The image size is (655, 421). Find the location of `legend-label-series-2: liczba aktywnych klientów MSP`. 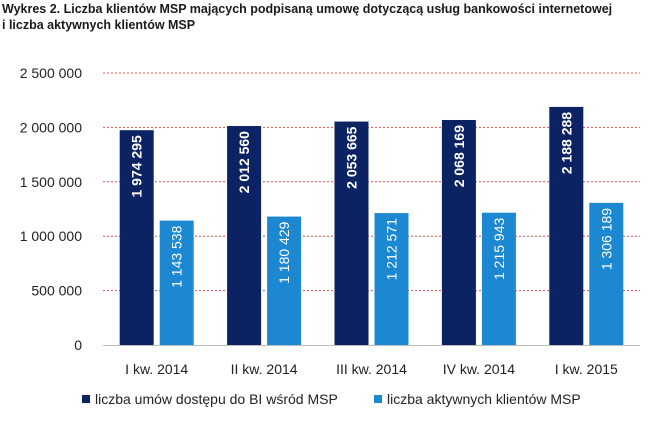

legend-label-series-2: liczba aktywnych klientów MSP is located at coordinates (484, 399).